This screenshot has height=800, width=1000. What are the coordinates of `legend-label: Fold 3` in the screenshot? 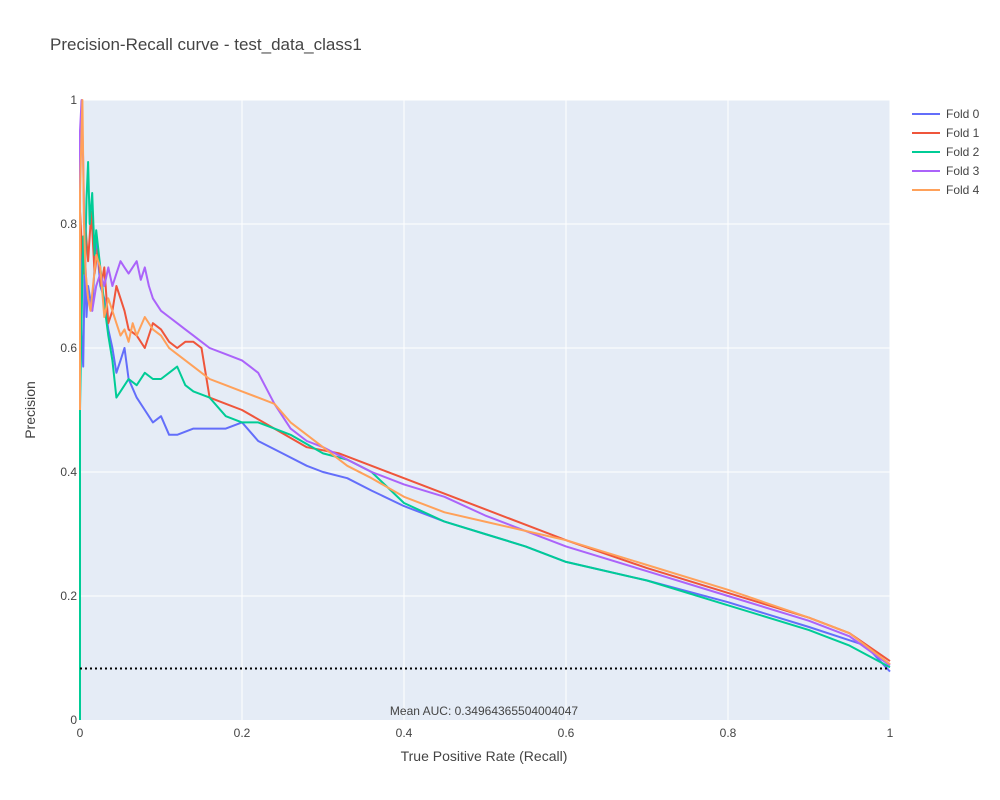 It's located at (963, 171).